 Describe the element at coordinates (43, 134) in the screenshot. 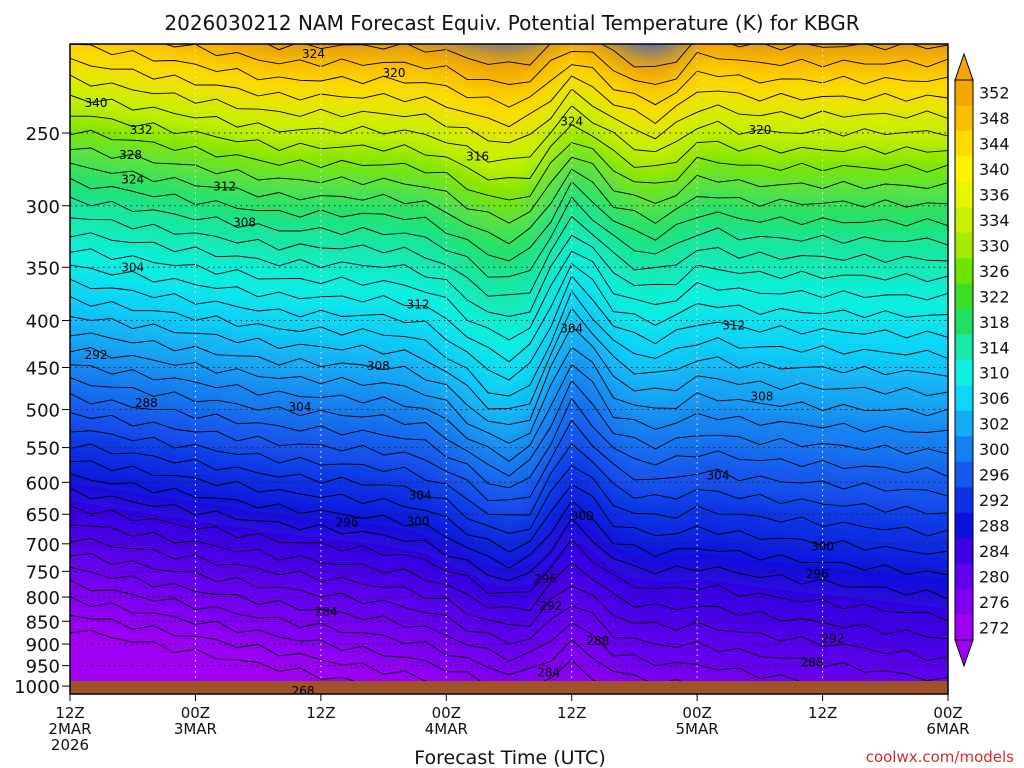

I see `y-tick-label: 250` at that location.